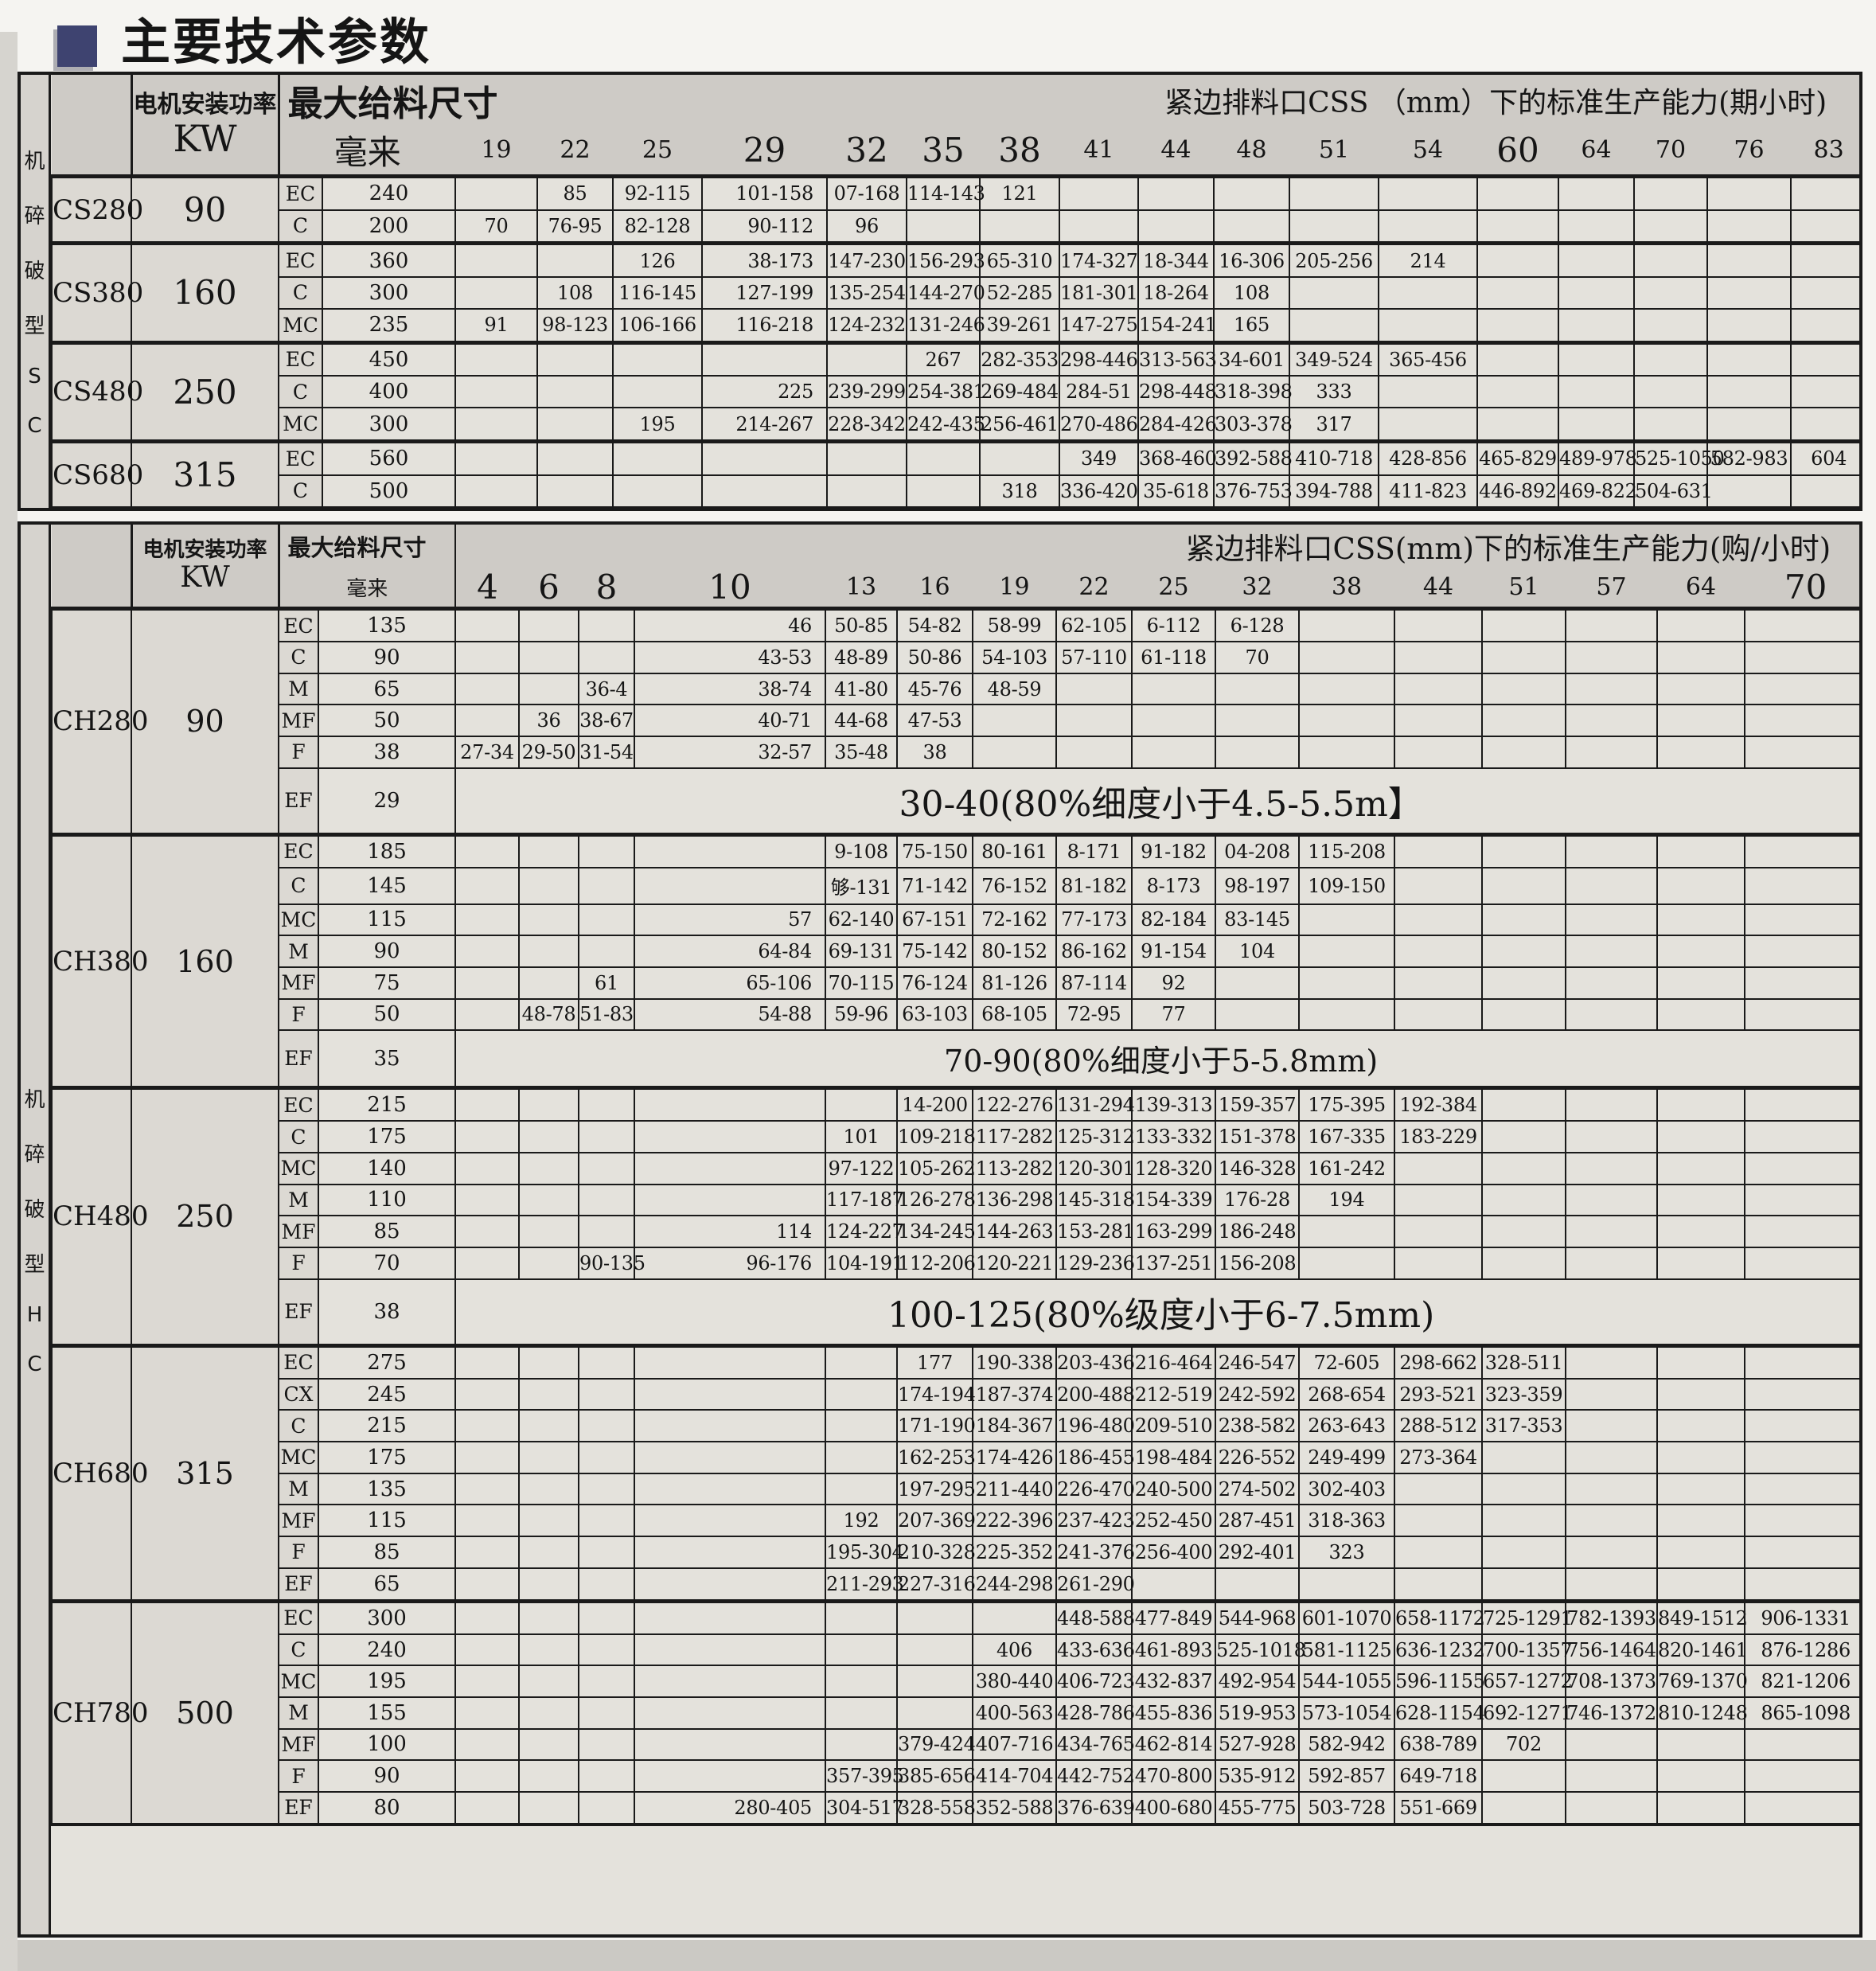 Image resolution: width=1876 pixels, height=1971 pixels. I want to click on capacity-cell: 175-395, so click(1347, 1104).